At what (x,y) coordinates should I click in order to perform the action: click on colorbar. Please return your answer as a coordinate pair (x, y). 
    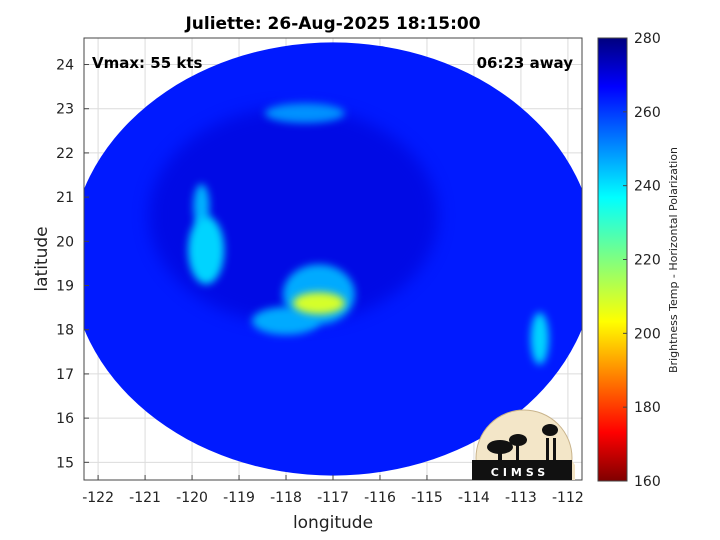
    Looking at the image, I should click on (612, 259).